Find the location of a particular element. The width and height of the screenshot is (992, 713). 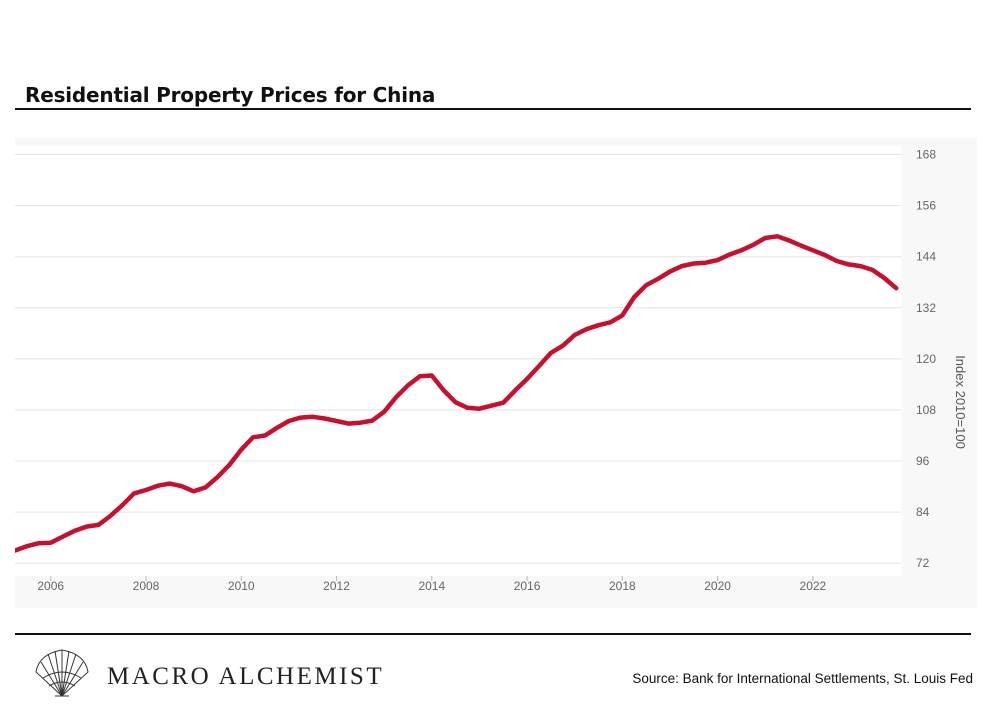

shell-logo-icon is located at coordinates (62, 673).